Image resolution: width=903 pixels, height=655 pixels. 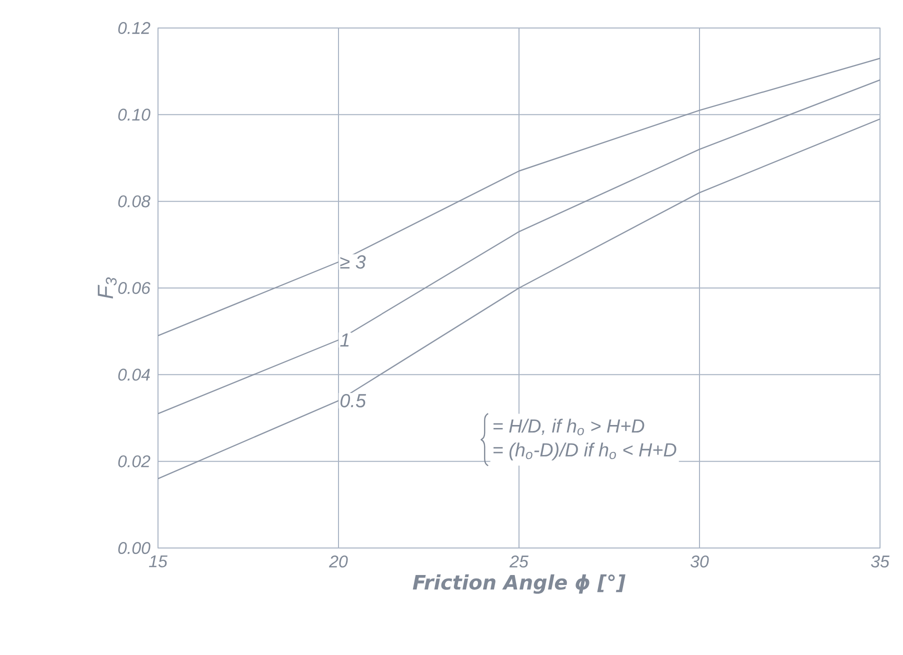 What do you see at coordinates (134, 548) in the screenshot?
I see `y-tick-label: 0.00` at bounding box center [134, 548].